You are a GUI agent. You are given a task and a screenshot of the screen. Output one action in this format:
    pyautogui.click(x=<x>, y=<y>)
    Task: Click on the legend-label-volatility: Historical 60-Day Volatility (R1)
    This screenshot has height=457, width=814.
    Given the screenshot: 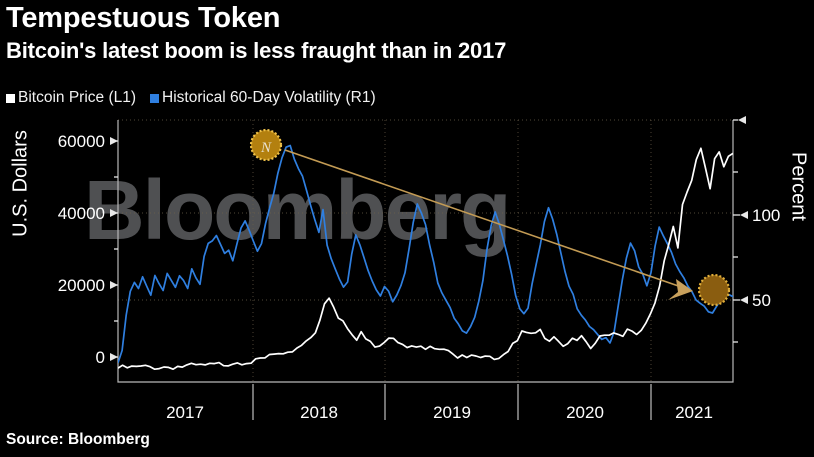 What is the action you would take?
    pyautogui.click(x=269, y=97)
    